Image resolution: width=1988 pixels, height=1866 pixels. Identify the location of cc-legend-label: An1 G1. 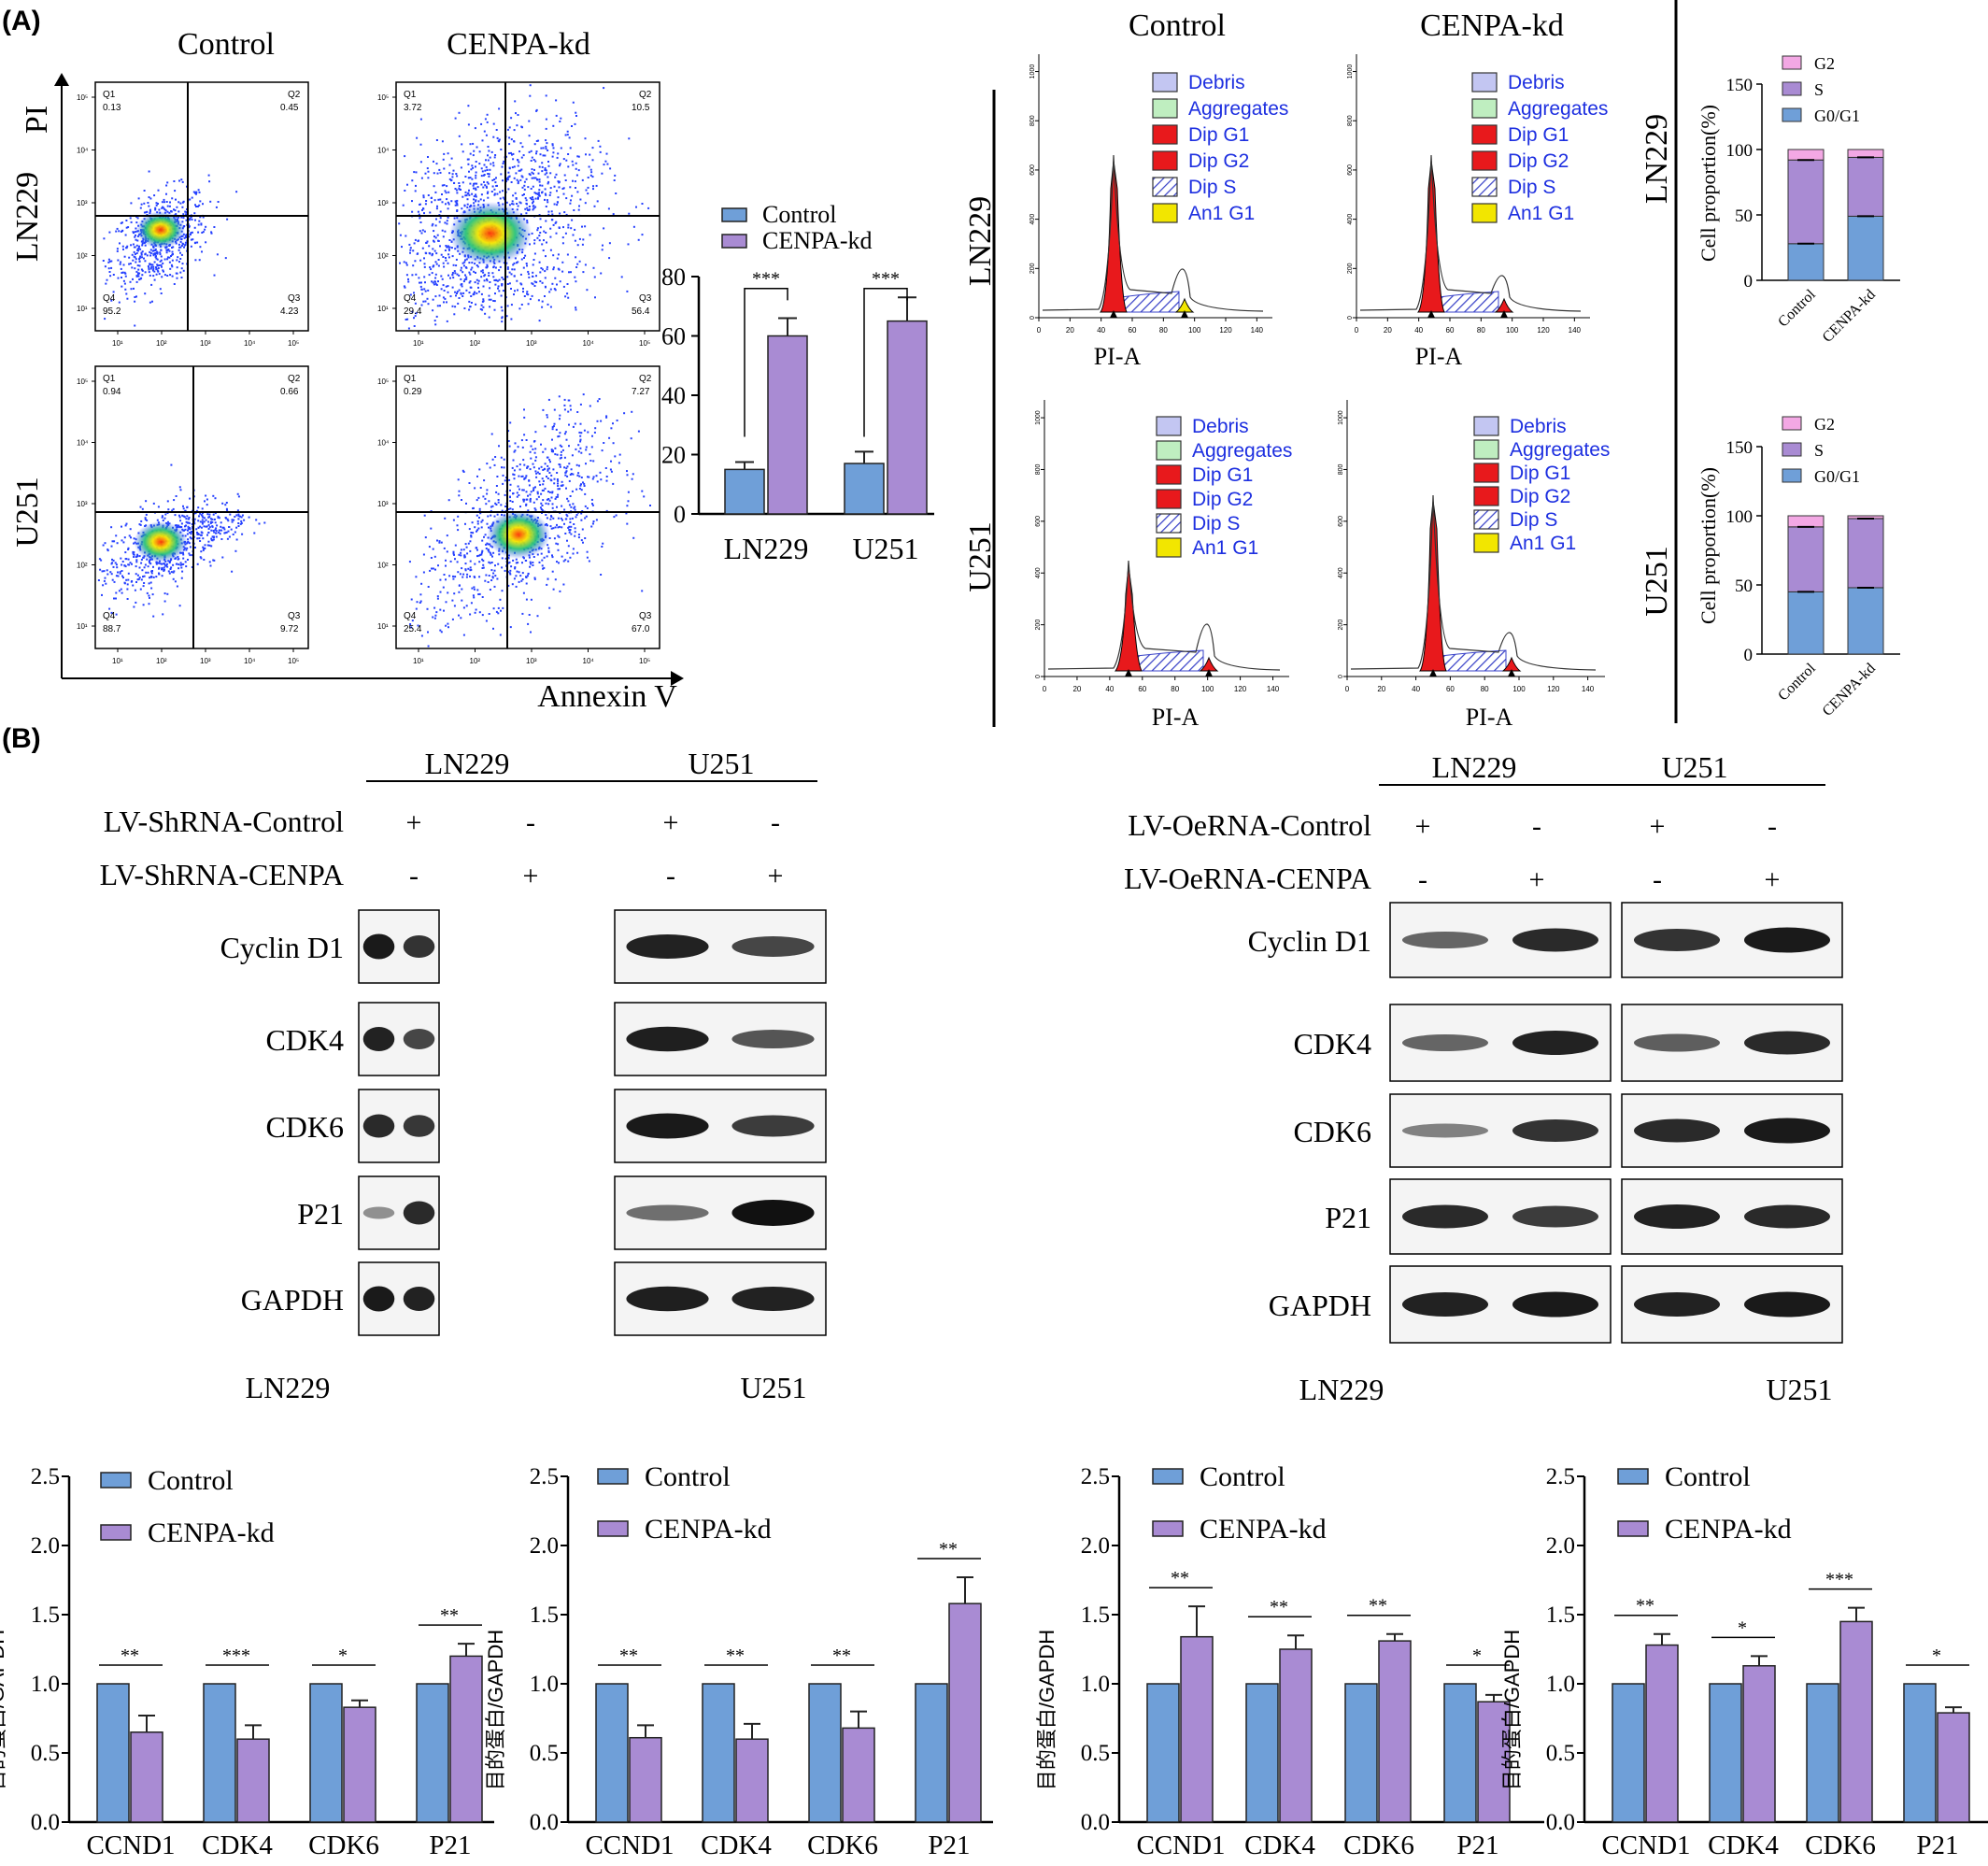
(1541, 213).